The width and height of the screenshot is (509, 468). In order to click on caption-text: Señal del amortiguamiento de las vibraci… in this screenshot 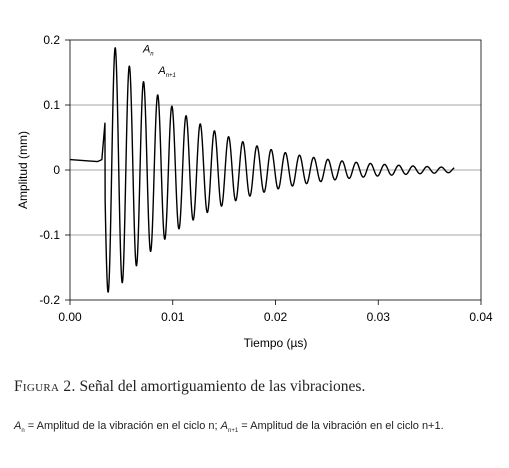, I will do `click(222, 386)`.